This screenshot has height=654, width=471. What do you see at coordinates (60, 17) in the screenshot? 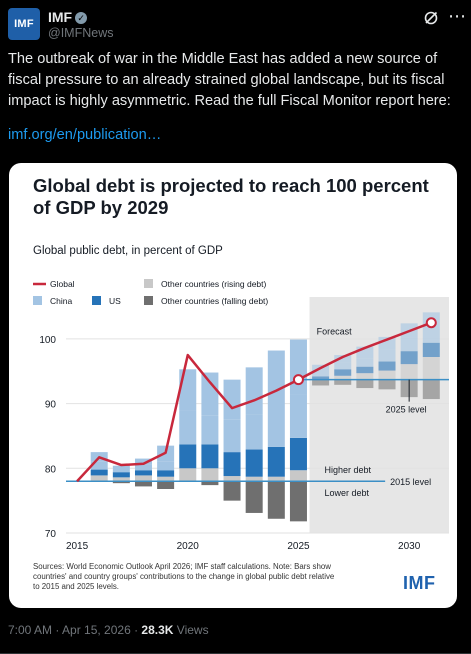
I see `author-name-text: IMF` at bounding box center [60, 17].